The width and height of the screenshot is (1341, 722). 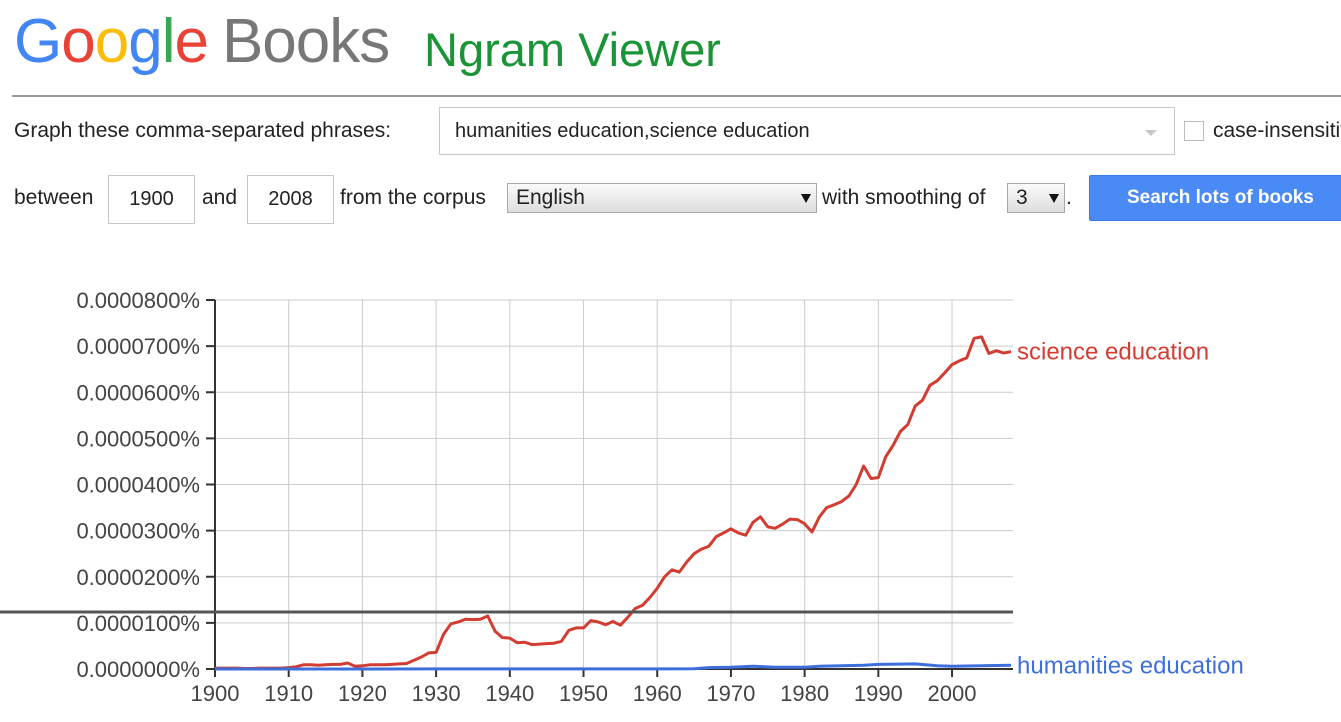 I want to click on end-year-input: 2008, so click(x=290, y=199).